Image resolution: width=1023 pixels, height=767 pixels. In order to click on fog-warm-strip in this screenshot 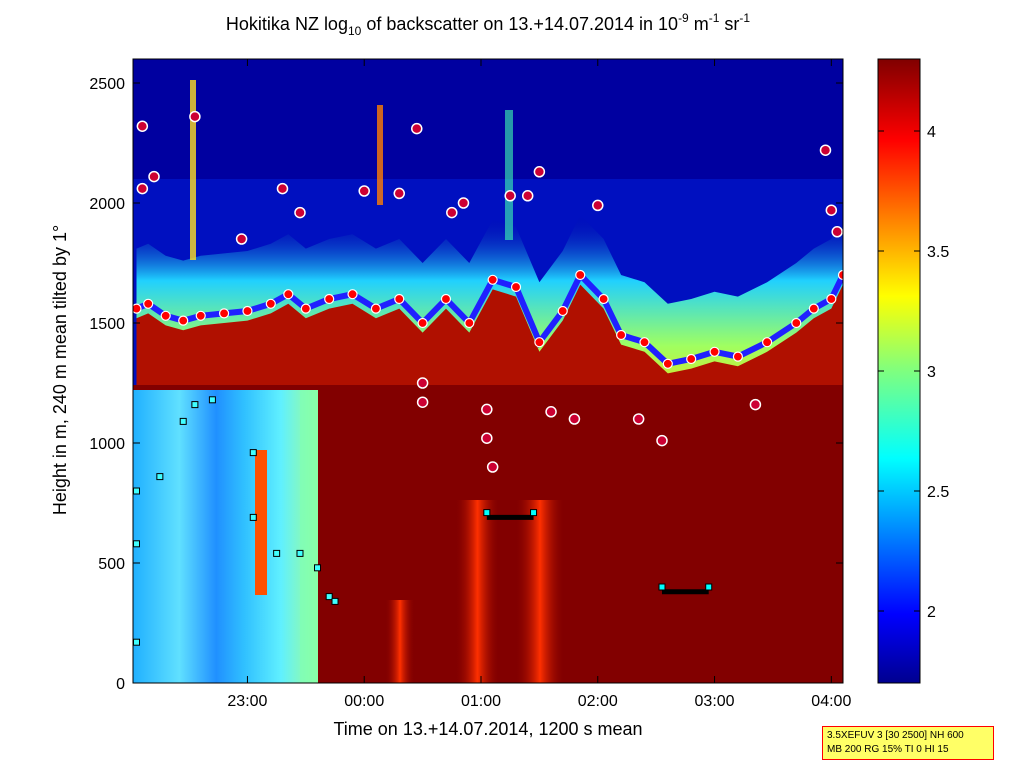, I will do `click(261, 522)`.